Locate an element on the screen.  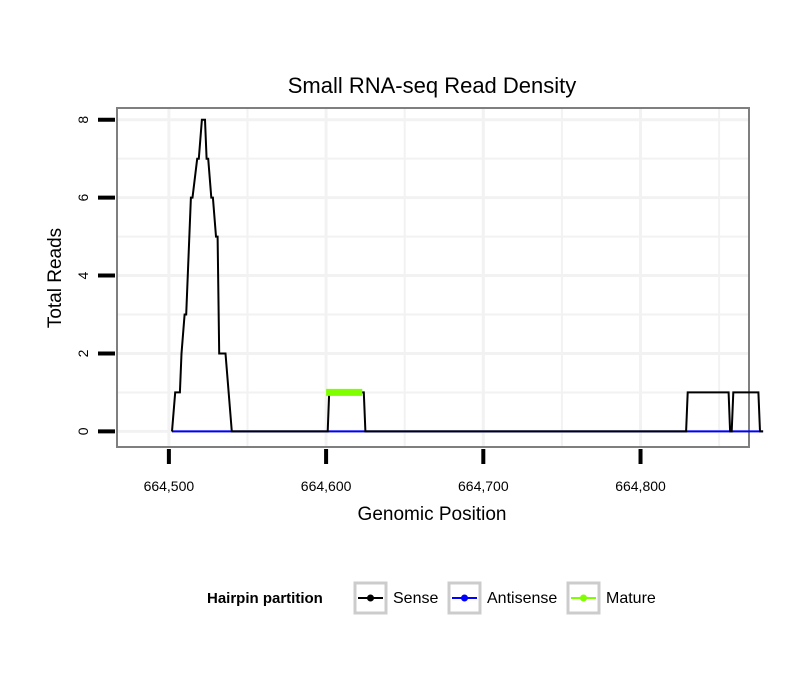
legend-title: Hairpin partition is located at coordinates (265, 598).